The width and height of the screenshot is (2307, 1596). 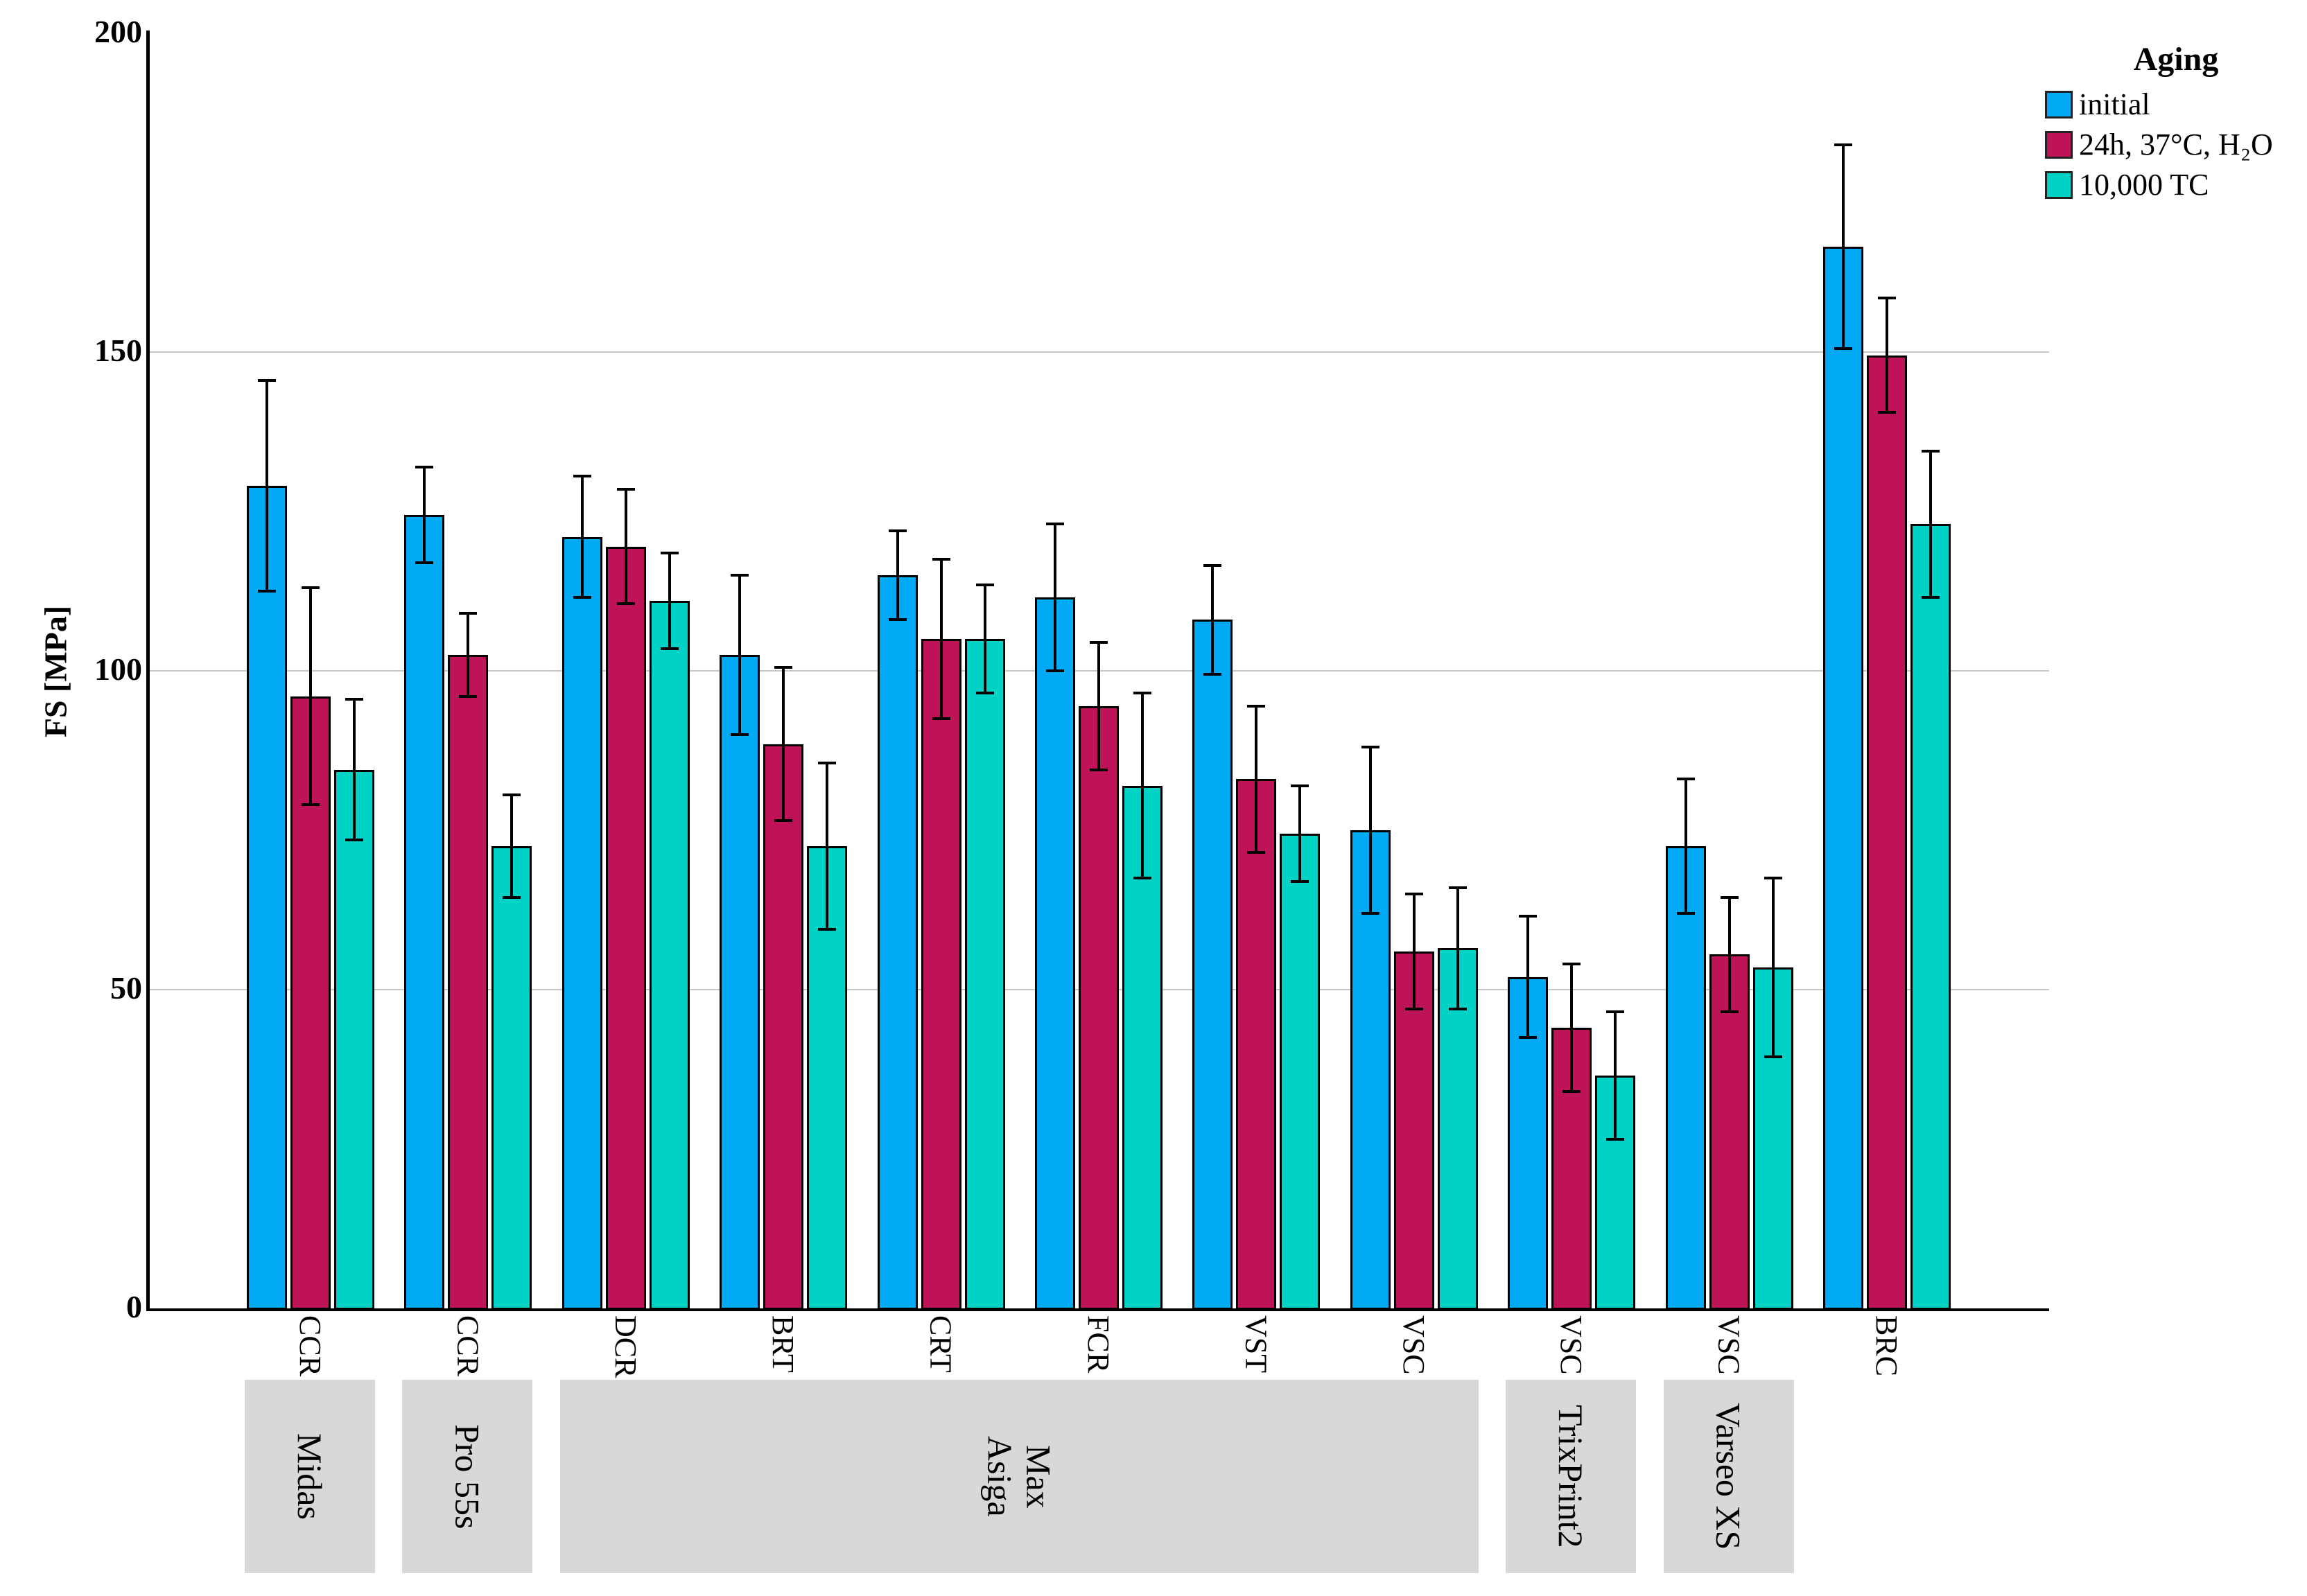 What do you see at coordinates (625, 1346) in the screenshot?
I see `x-category-label: DCR` at bounding box center [625, 1346].